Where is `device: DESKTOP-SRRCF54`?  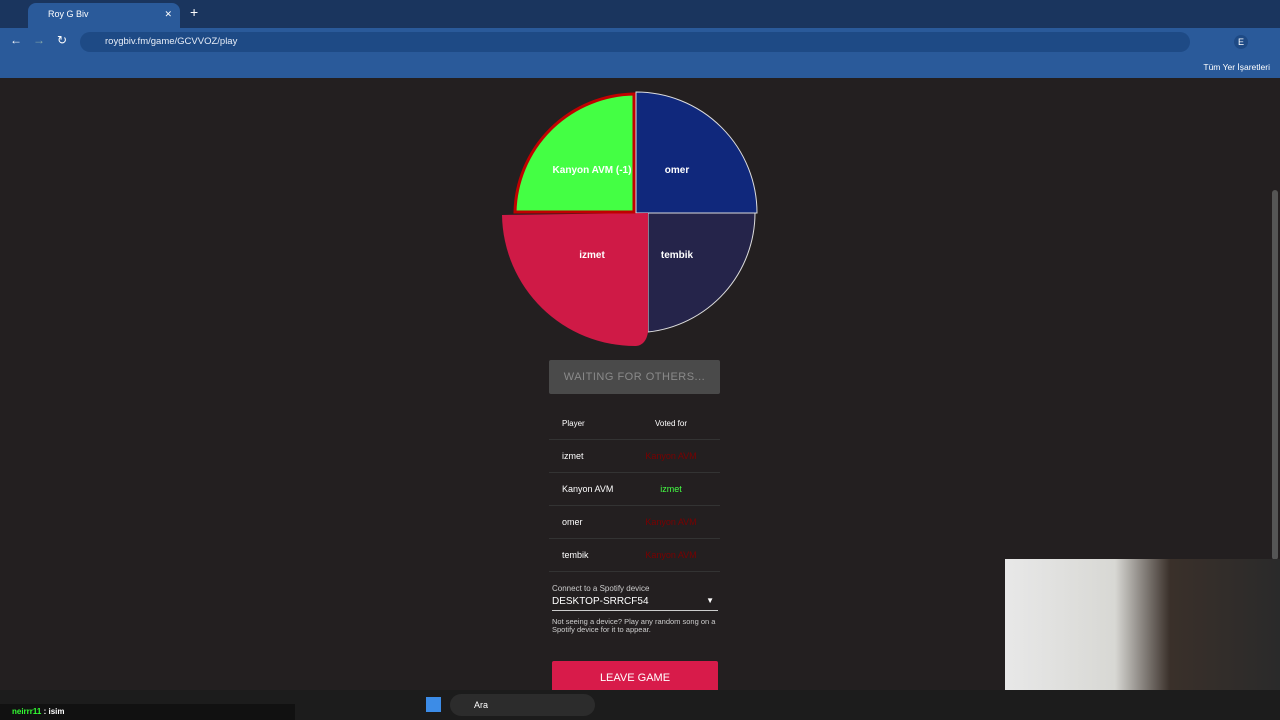 device: DESKTOP-SRRCF54 is located at coordinates (600, 601).